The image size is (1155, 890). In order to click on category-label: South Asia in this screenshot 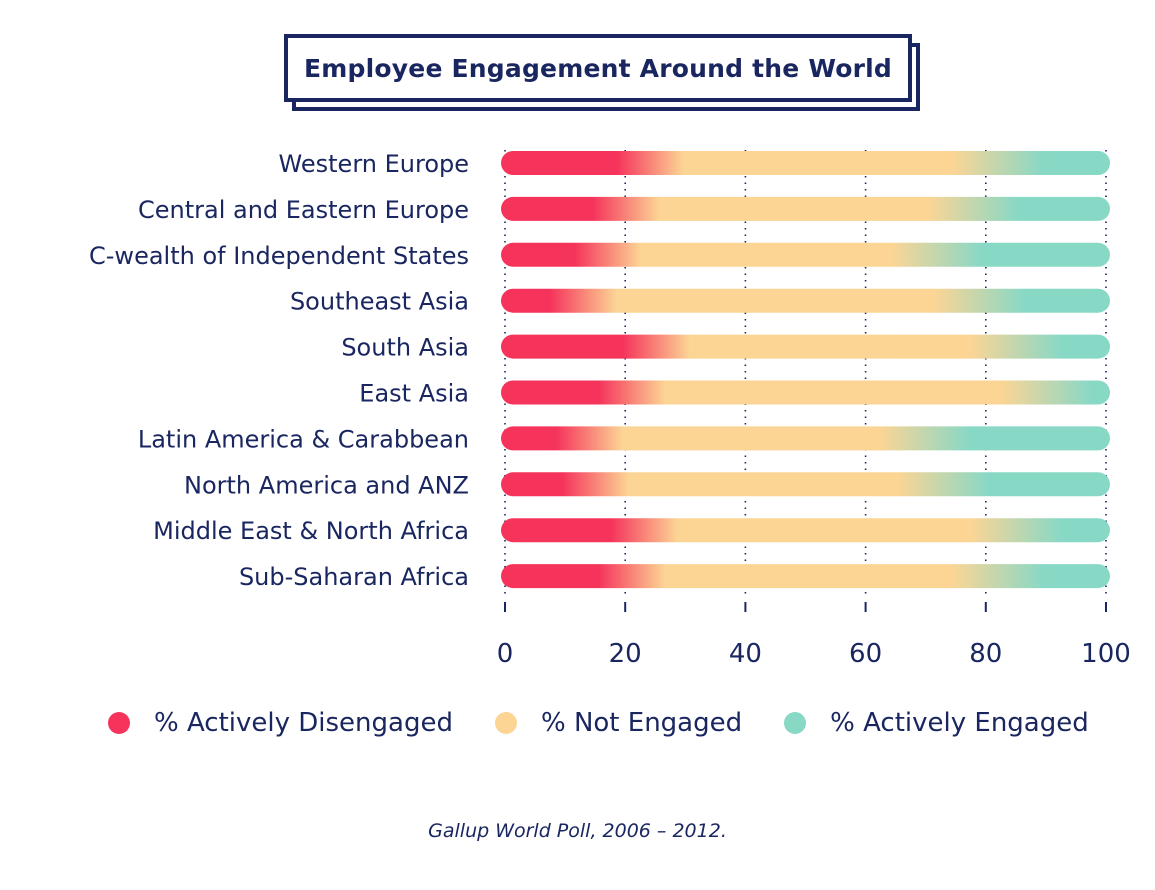, I will do `click(405, 348)`.